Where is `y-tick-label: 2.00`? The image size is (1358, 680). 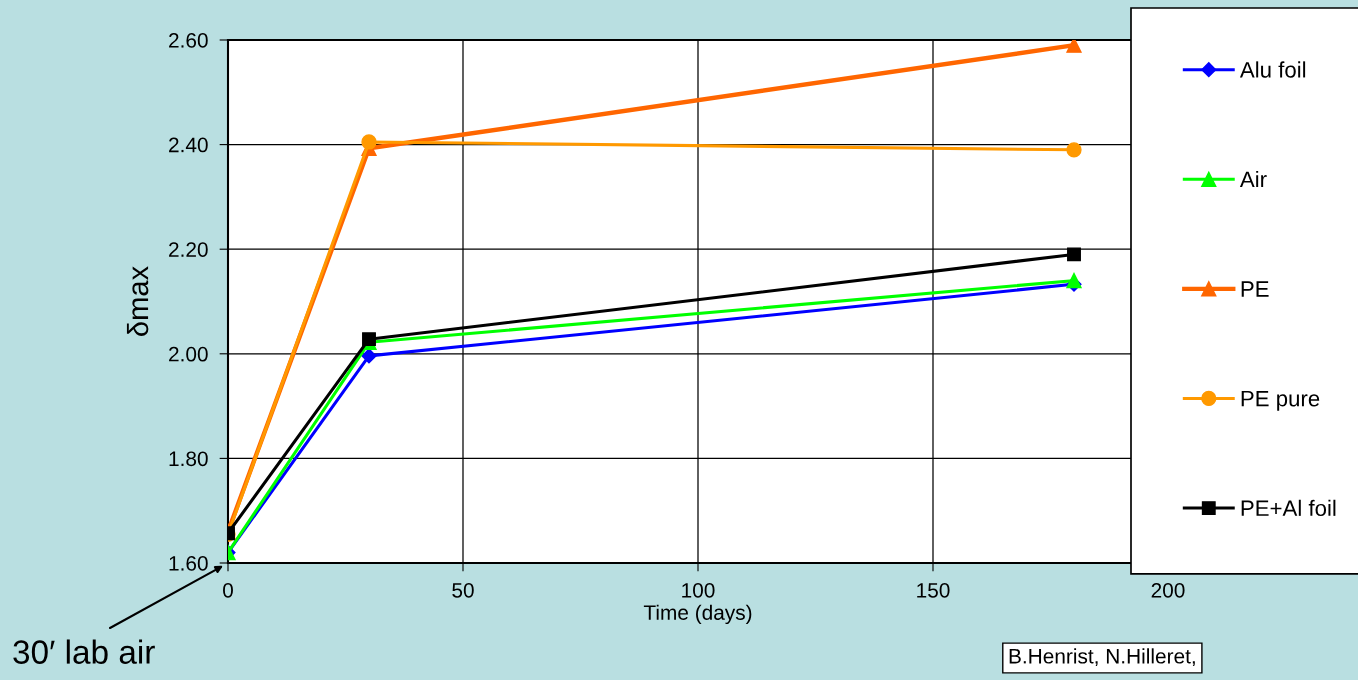
y-tick-label: 2.00 is located at coordinates (188, 354).